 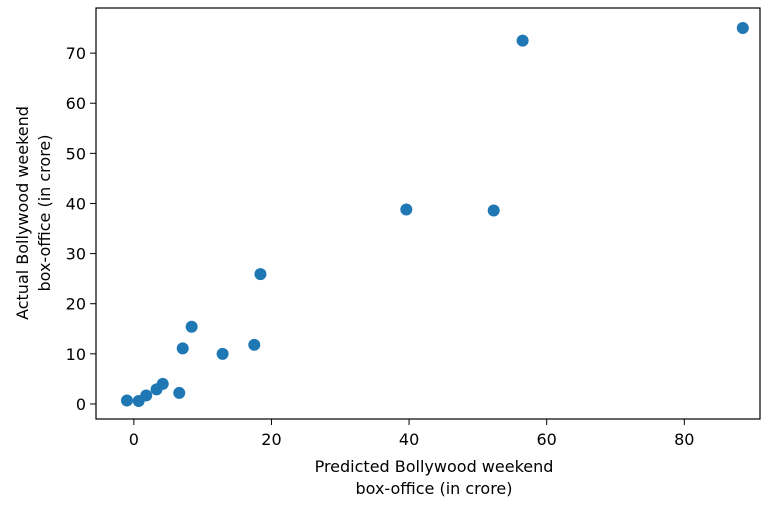 What do you see at coordinates (76, 254) in the screenshot?
I see `y-tick-label: 30` at bounding box center [76, 254].